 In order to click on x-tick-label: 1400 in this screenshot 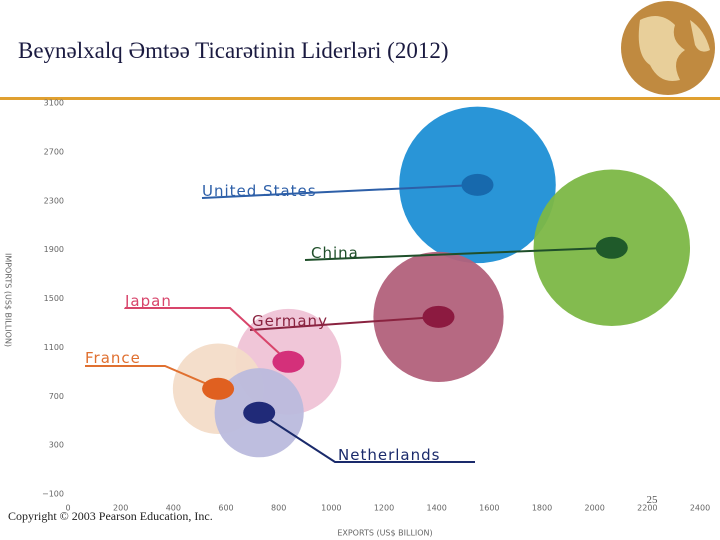, I will do `click(436, 508)`.